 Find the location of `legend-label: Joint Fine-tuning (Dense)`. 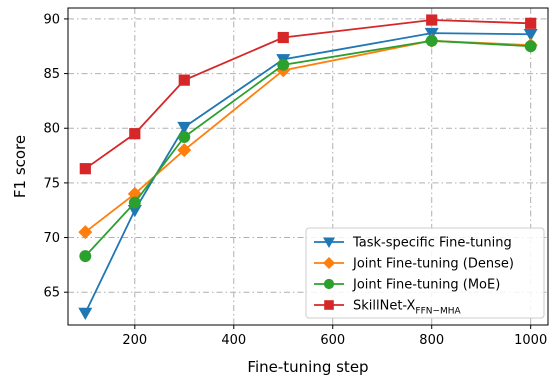

legend-label: Joint Fine-tuning (Dense) is located at coordinates (433, 264).